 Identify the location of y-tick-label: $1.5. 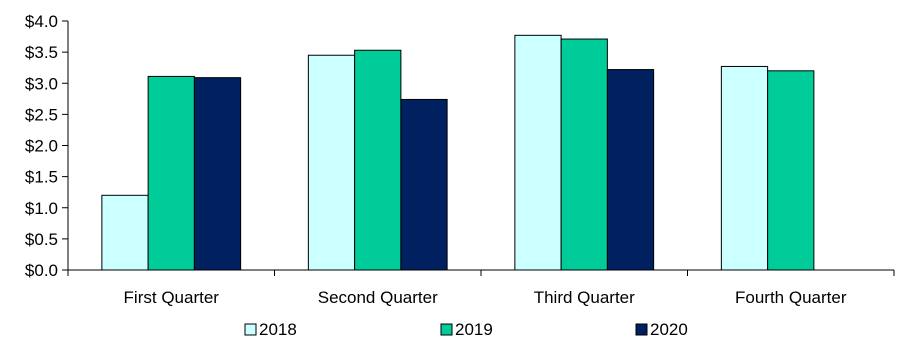
(41, 177).